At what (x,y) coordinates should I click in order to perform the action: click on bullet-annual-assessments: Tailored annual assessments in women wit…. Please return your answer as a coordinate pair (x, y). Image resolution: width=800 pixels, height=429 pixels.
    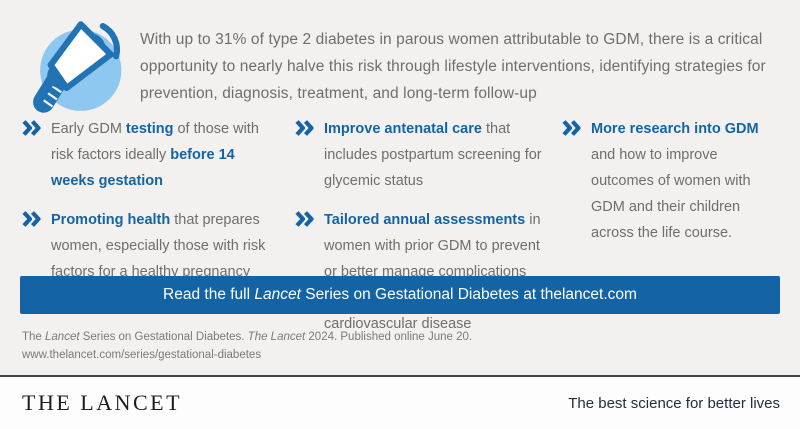
    Looking at the image, I should click on (428, 272).